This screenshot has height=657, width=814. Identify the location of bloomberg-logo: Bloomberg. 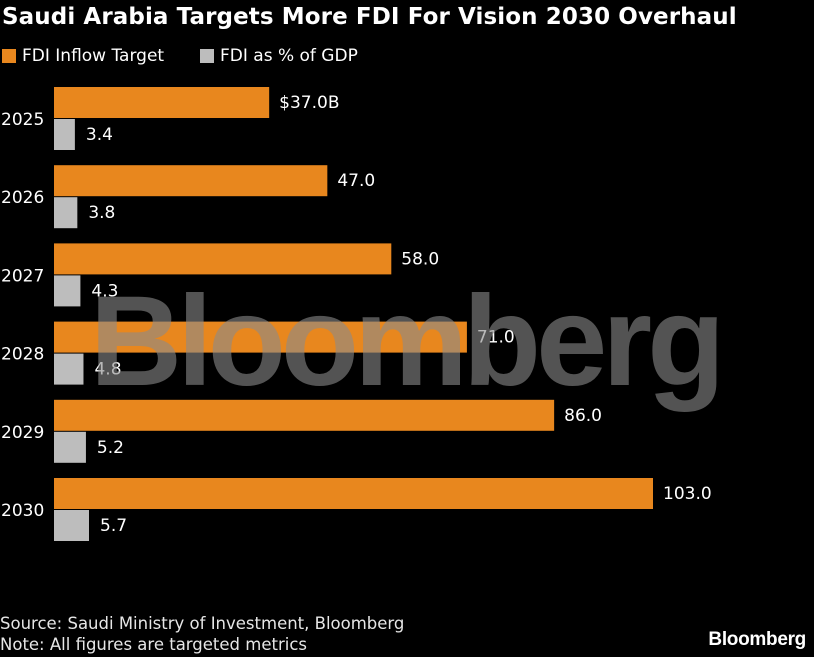
(757, 639).